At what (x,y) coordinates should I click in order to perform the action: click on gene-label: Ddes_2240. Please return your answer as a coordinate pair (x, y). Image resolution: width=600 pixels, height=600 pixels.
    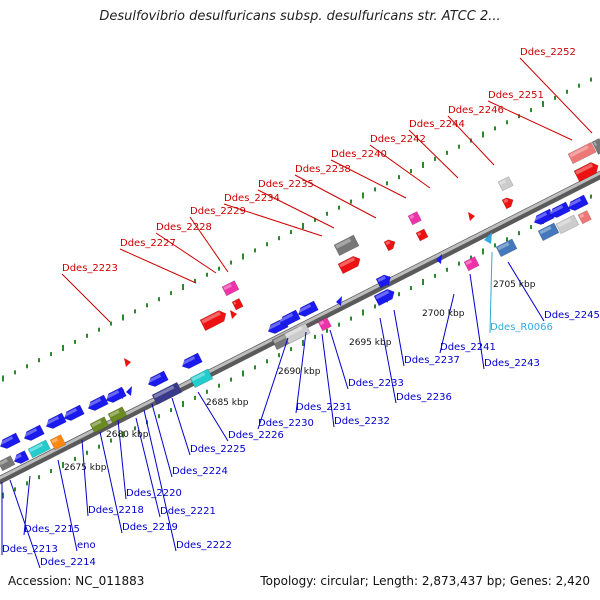
    Looking at the image, I should click on (359, 154).